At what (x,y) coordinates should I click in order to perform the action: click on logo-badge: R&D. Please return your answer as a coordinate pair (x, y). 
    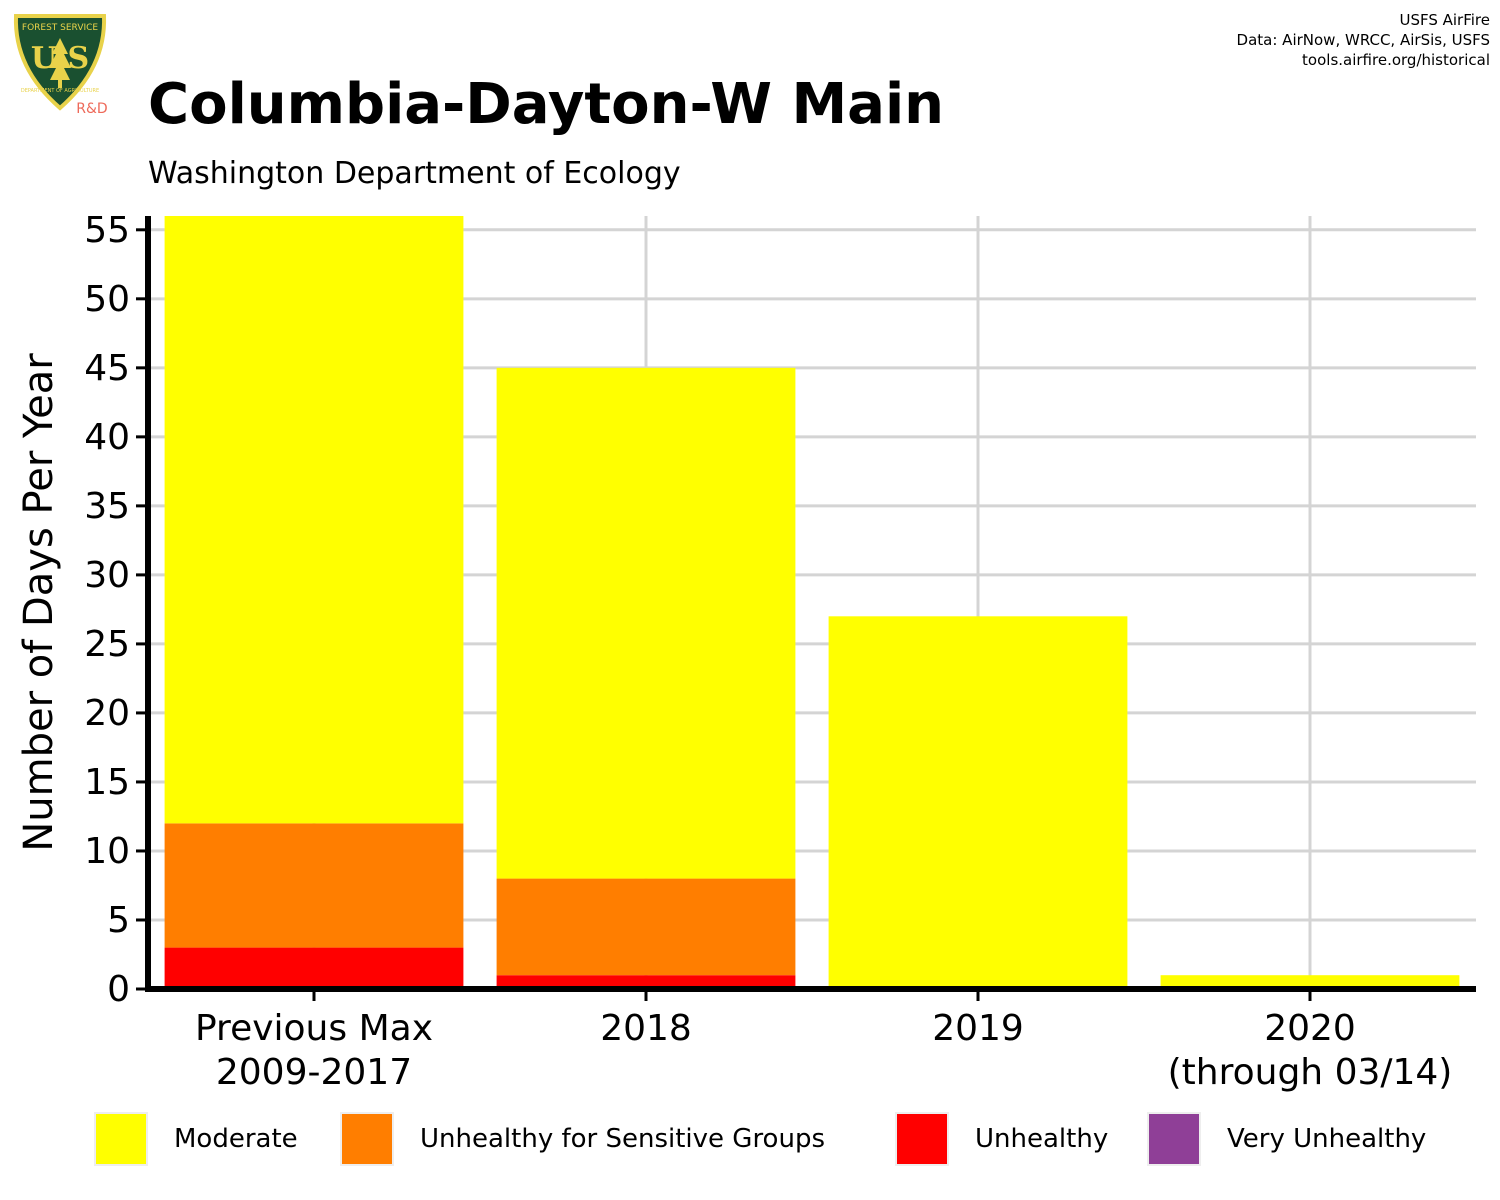
    Looking at the image, I should click on (91, 109).